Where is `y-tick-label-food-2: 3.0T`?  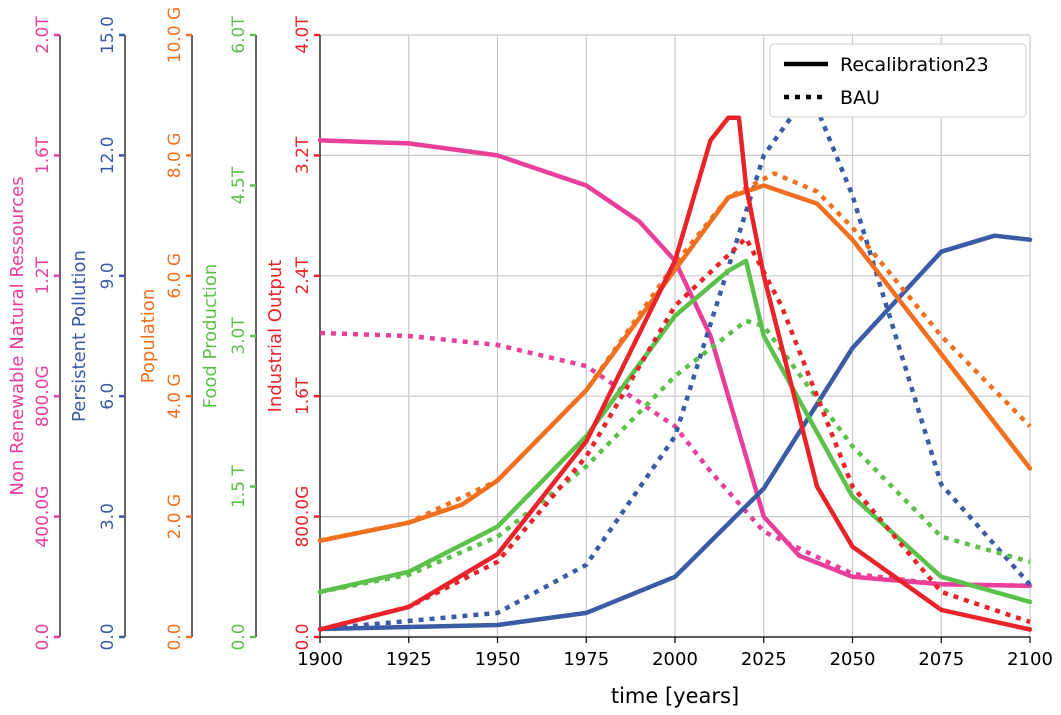
y-tick-label-food-2: 3.0T is located at coordinates (239, 336).